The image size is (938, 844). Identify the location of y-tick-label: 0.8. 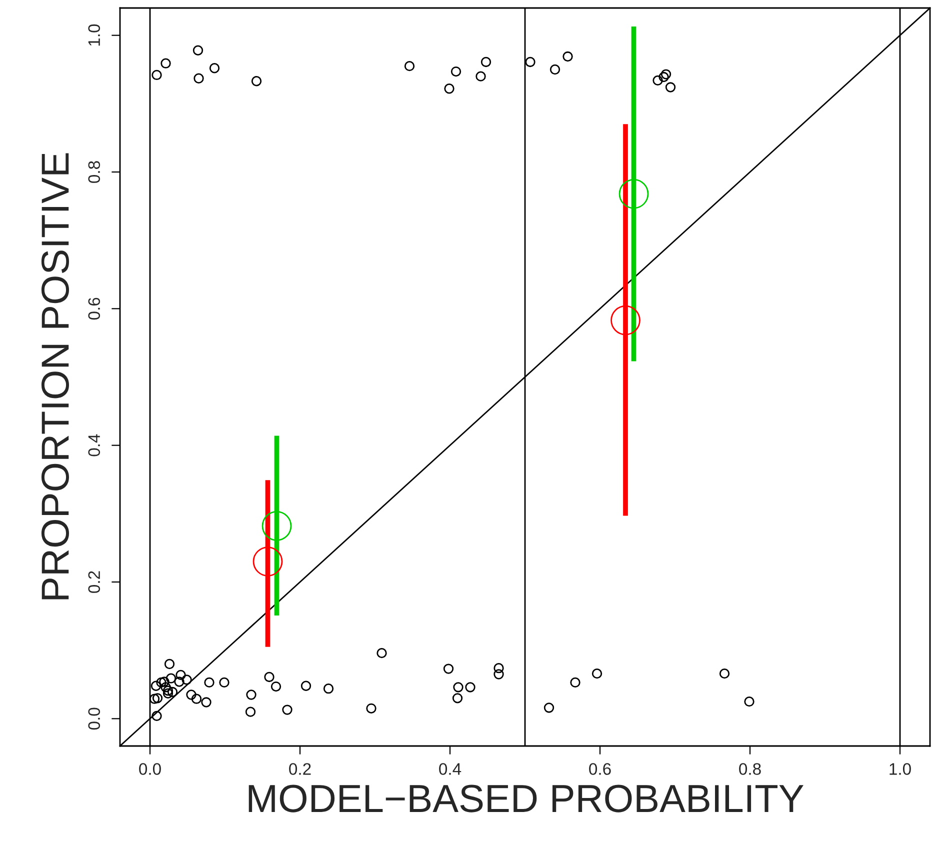
(94, 172).